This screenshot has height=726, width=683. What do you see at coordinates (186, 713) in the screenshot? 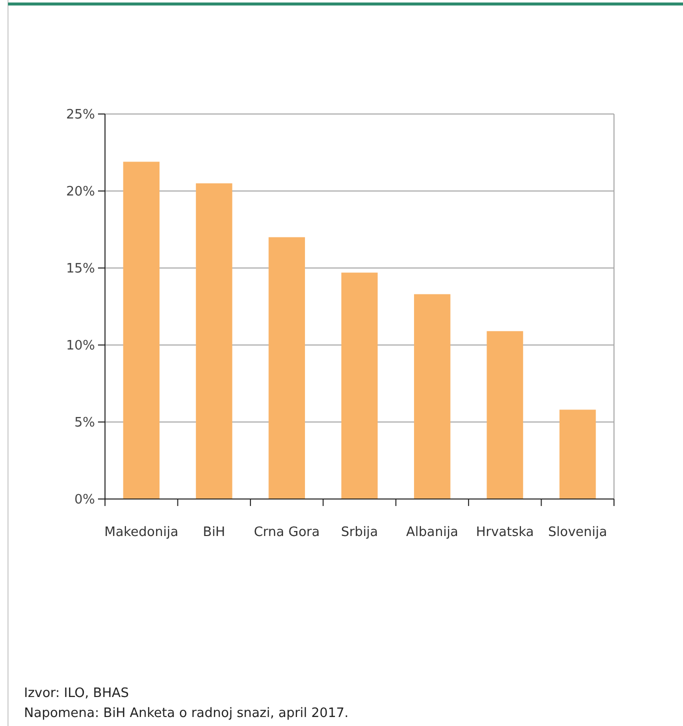
I see `text: Napomena: BiH Anketa o radnoj snazi, april 2017.` at bounding box center [186, 713].